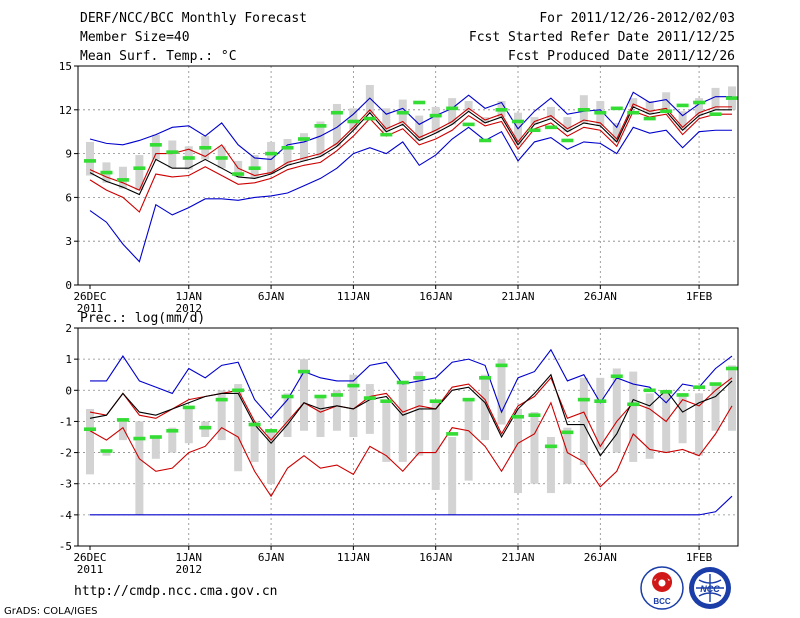 The width and height of the screenshot is (800, 618). What do you see at coordinates (68, 285) in the screenshot?
I see `y-tick-label: 0` at bounding box center [68, 285].